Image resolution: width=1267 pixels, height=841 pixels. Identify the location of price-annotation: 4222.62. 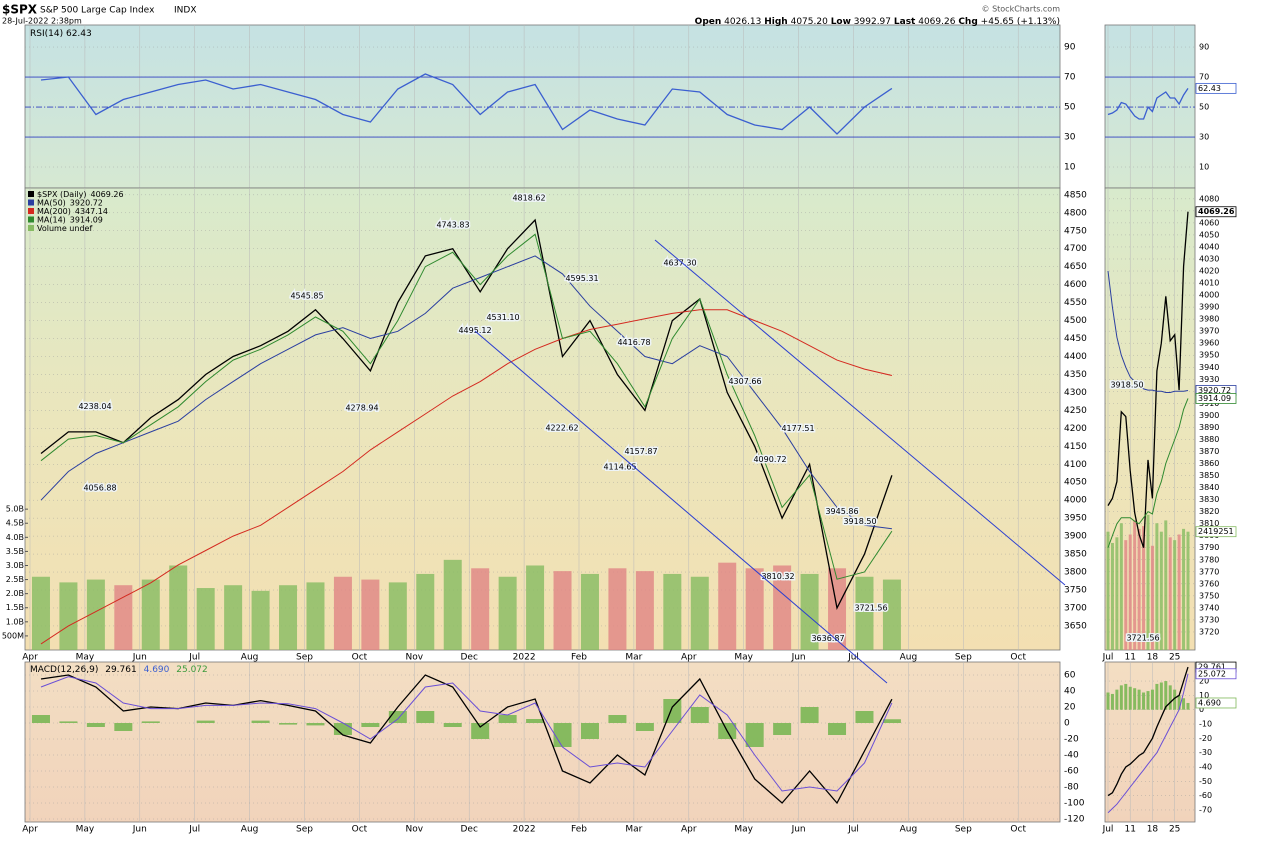
(561, 428).